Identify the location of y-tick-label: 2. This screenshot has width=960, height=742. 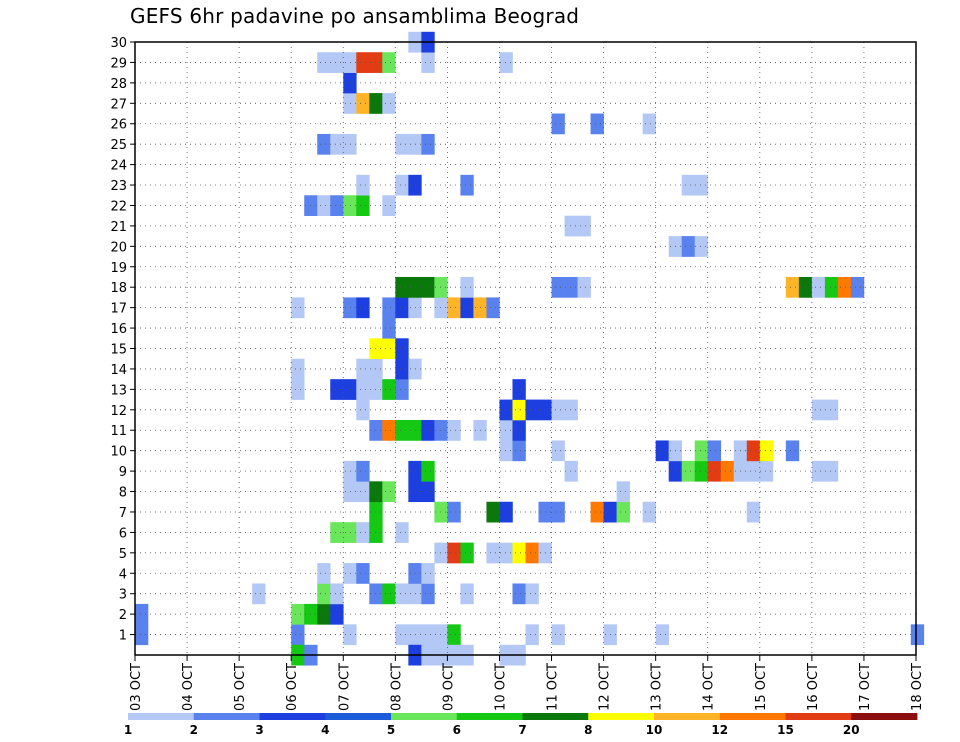
(123, 615).